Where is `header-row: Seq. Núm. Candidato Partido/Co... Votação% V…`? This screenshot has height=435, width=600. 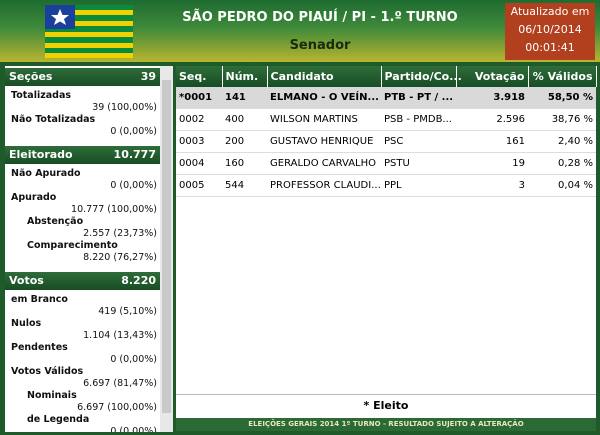 header-row: Seq. Núm. Candidato Partido/Co... Votação% V… is located at coordinates (386, 76).